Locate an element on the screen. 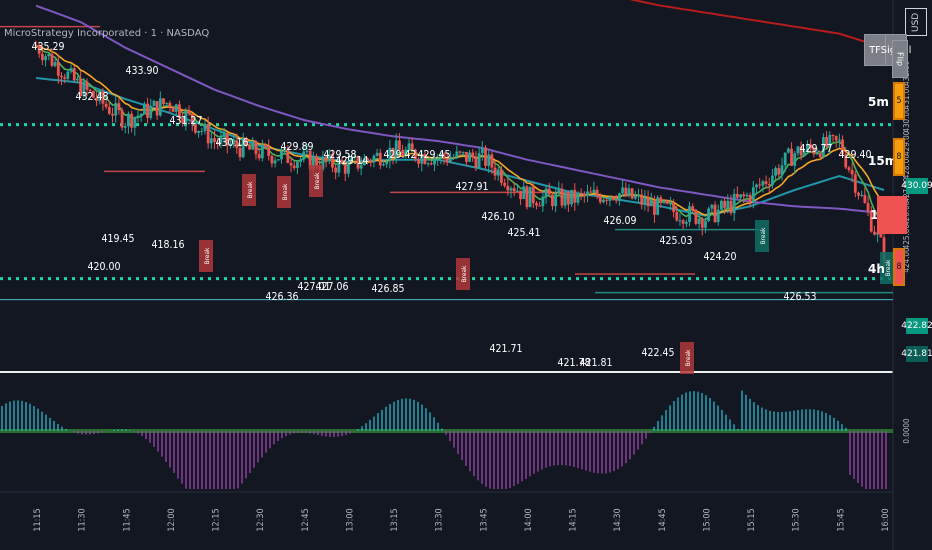 The width and height of the screenshot is (932, 550). signal-box: Break is located at coordinates (249, 190).